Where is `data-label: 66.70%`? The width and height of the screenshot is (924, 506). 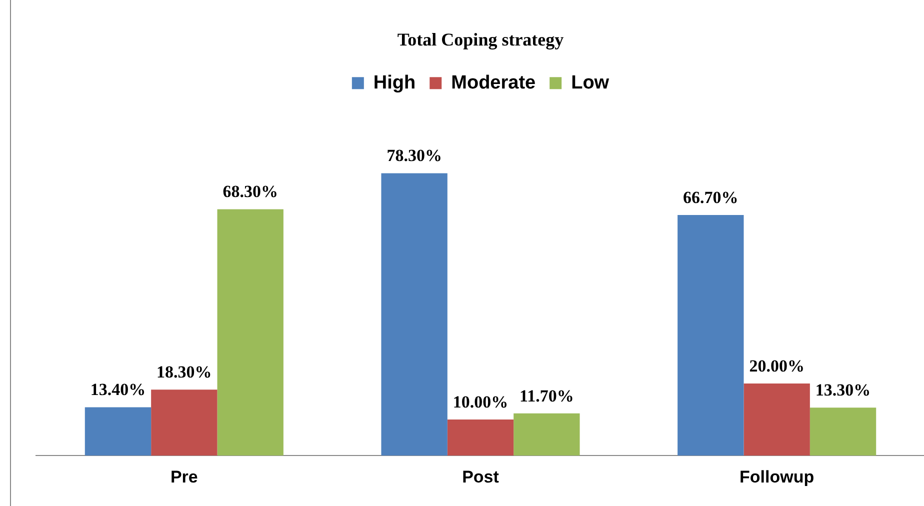
data-label: 66.70% is located at coordinates (710, 197).